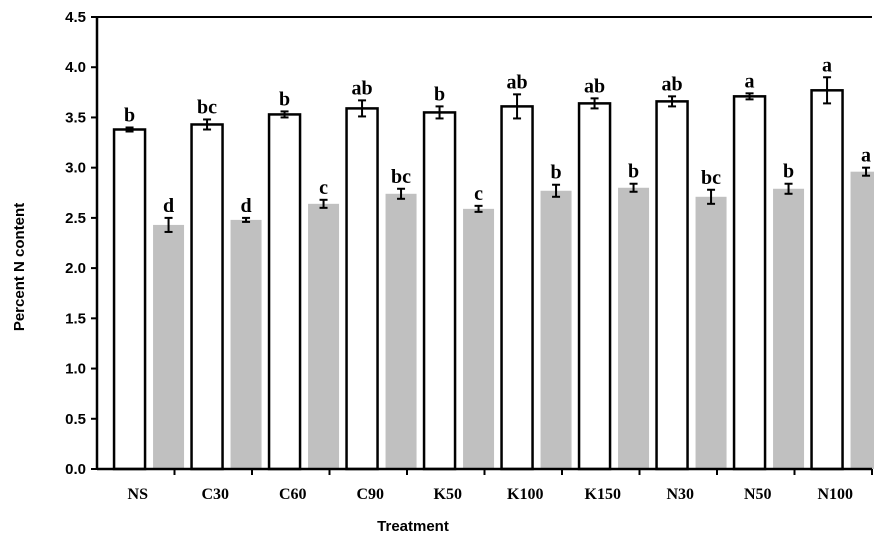 This screenshot has width=874, height=535. Describe the element at coordinates (789, 328) in the screenshot. I see `bar-N50-s1` at that location.